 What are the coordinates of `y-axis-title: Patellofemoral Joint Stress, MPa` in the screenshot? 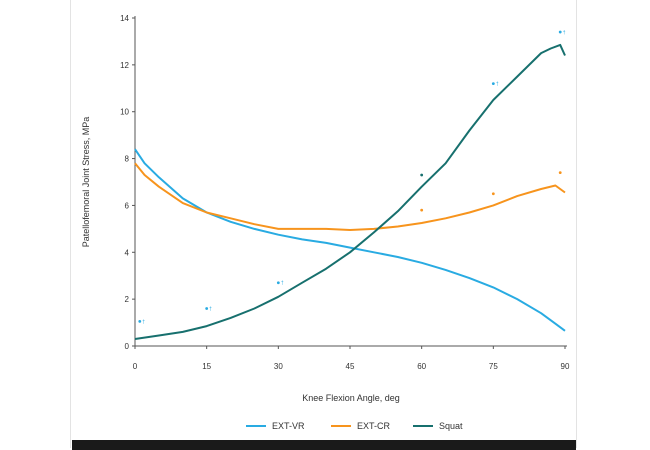 It's located at (86, 182).